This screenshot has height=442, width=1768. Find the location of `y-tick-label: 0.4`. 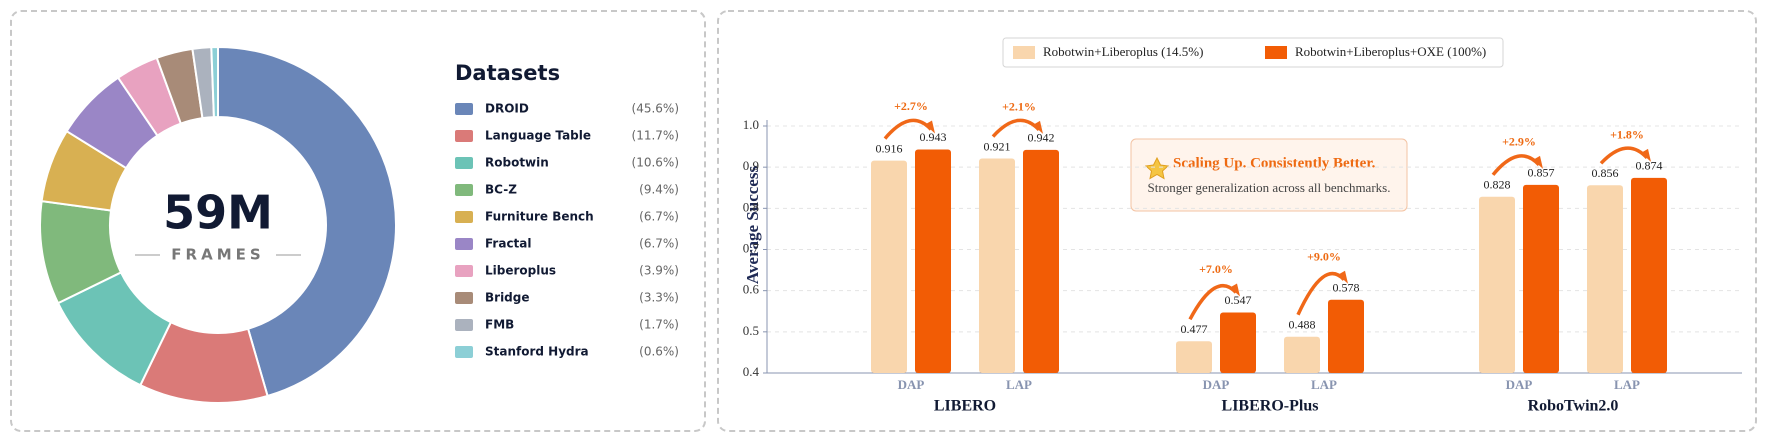

y-tick-label: 0.4 is located at coordinates (751, 371).